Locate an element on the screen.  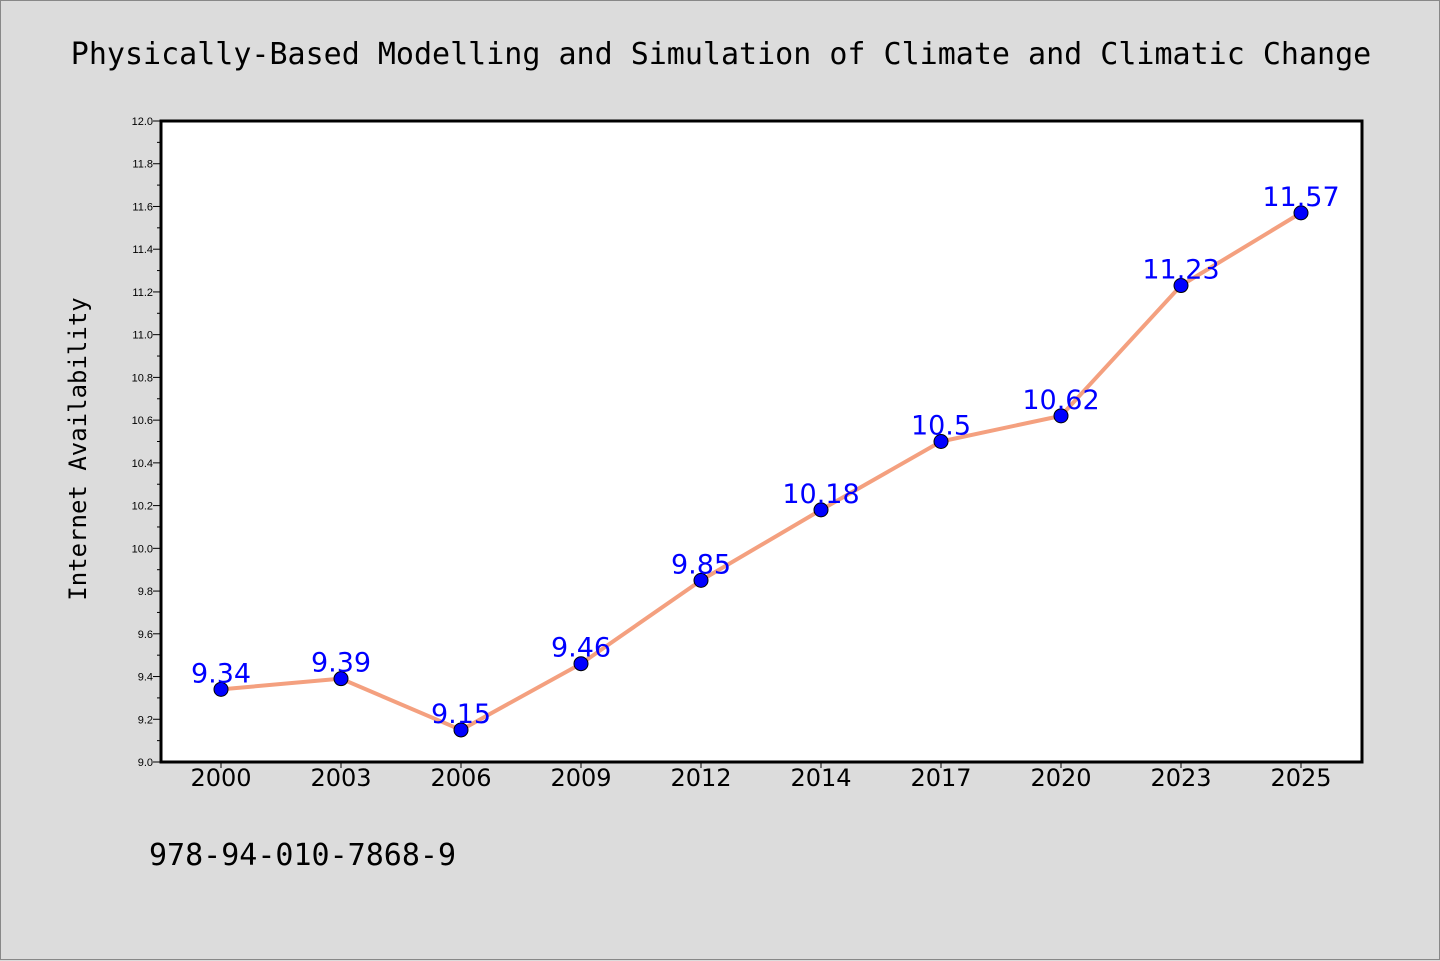
x-tick-label: 2025 is located at coordinates (1300, 778).